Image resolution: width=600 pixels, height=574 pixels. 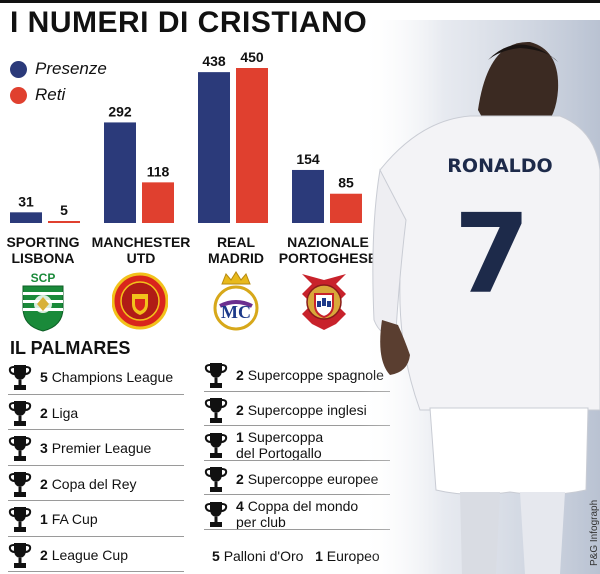 What do you see at coordinates (20, 413) in the screenshot?
I see `liga-trophy-icon` at bounding box center [20, 413].